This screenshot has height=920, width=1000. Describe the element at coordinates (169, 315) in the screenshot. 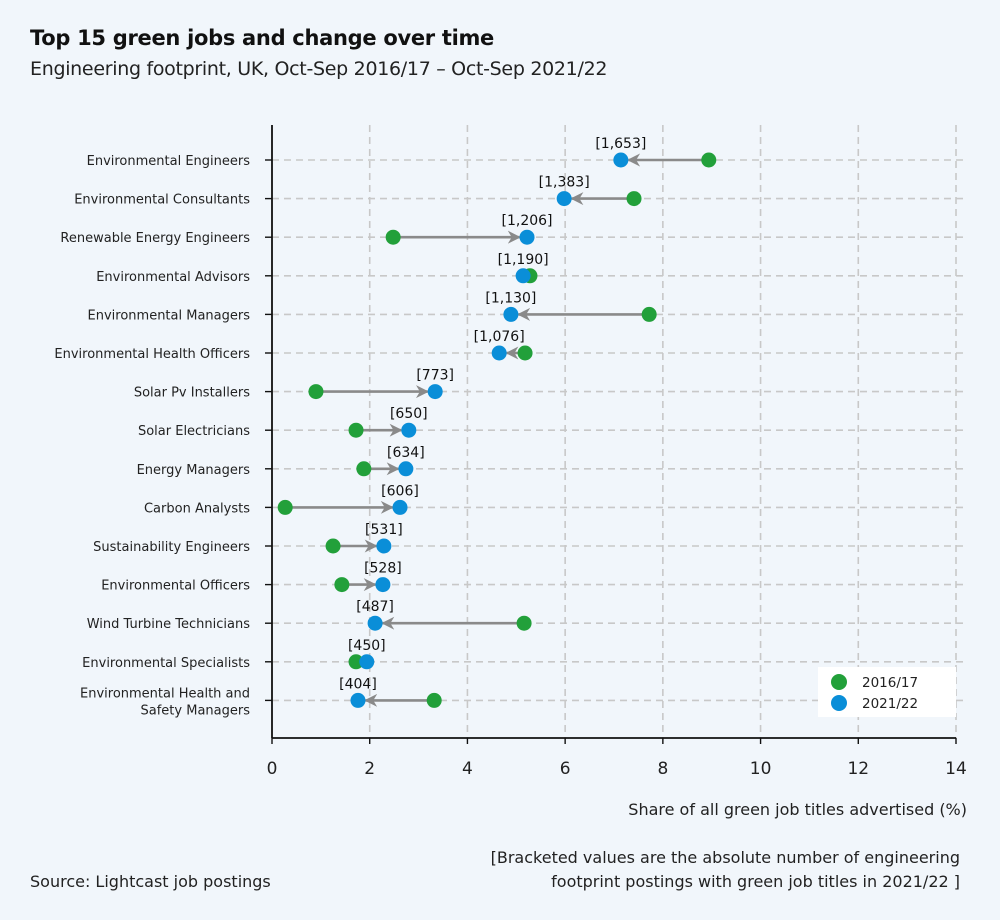

I see `y-tick-label: Environmental Managers` at that location.